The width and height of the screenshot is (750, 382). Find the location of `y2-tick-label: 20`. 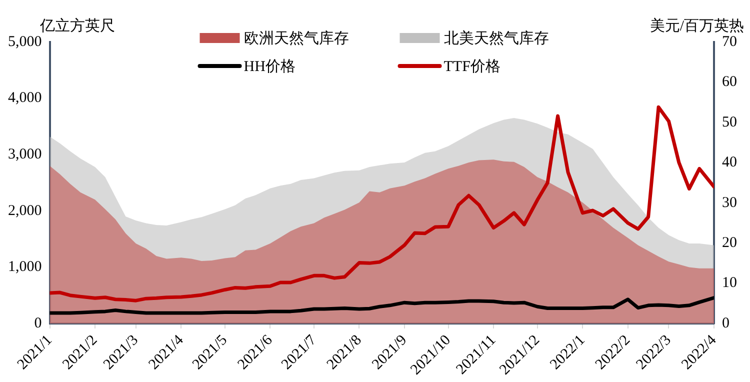

y2-tick-label: 20 is located at coordinates (729, 243).